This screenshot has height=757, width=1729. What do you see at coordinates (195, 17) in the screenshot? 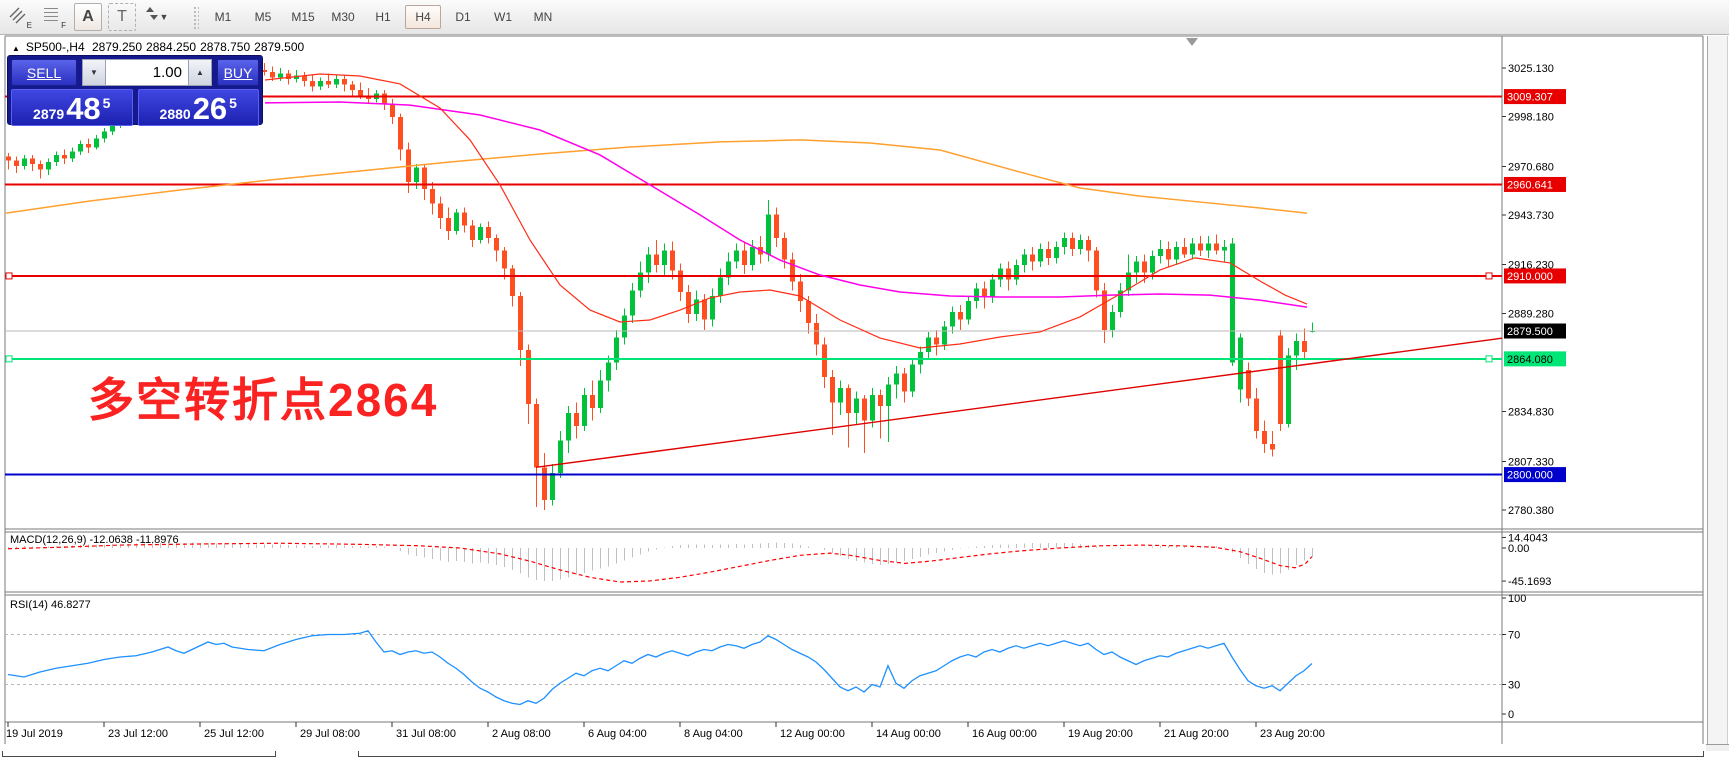
I see `toolbar-grip-handle` at bounding box center [195, 17].